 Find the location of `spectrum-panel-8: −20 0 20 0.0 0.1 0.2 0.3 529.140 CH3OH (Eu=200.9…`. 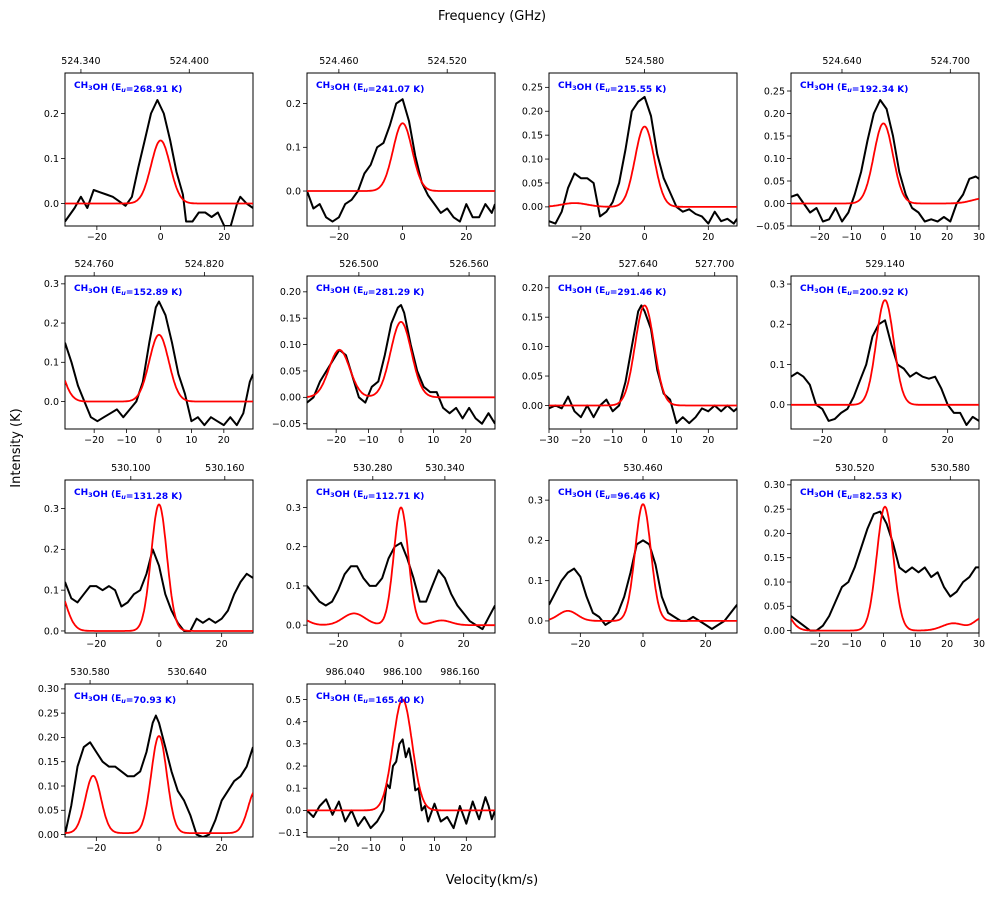

spectrum-panel-8: −20 0 20 0.0 0.1 0.2 0.3 529.140 CH3OH (Eu=200.9… is located at coordinates (875, 352).